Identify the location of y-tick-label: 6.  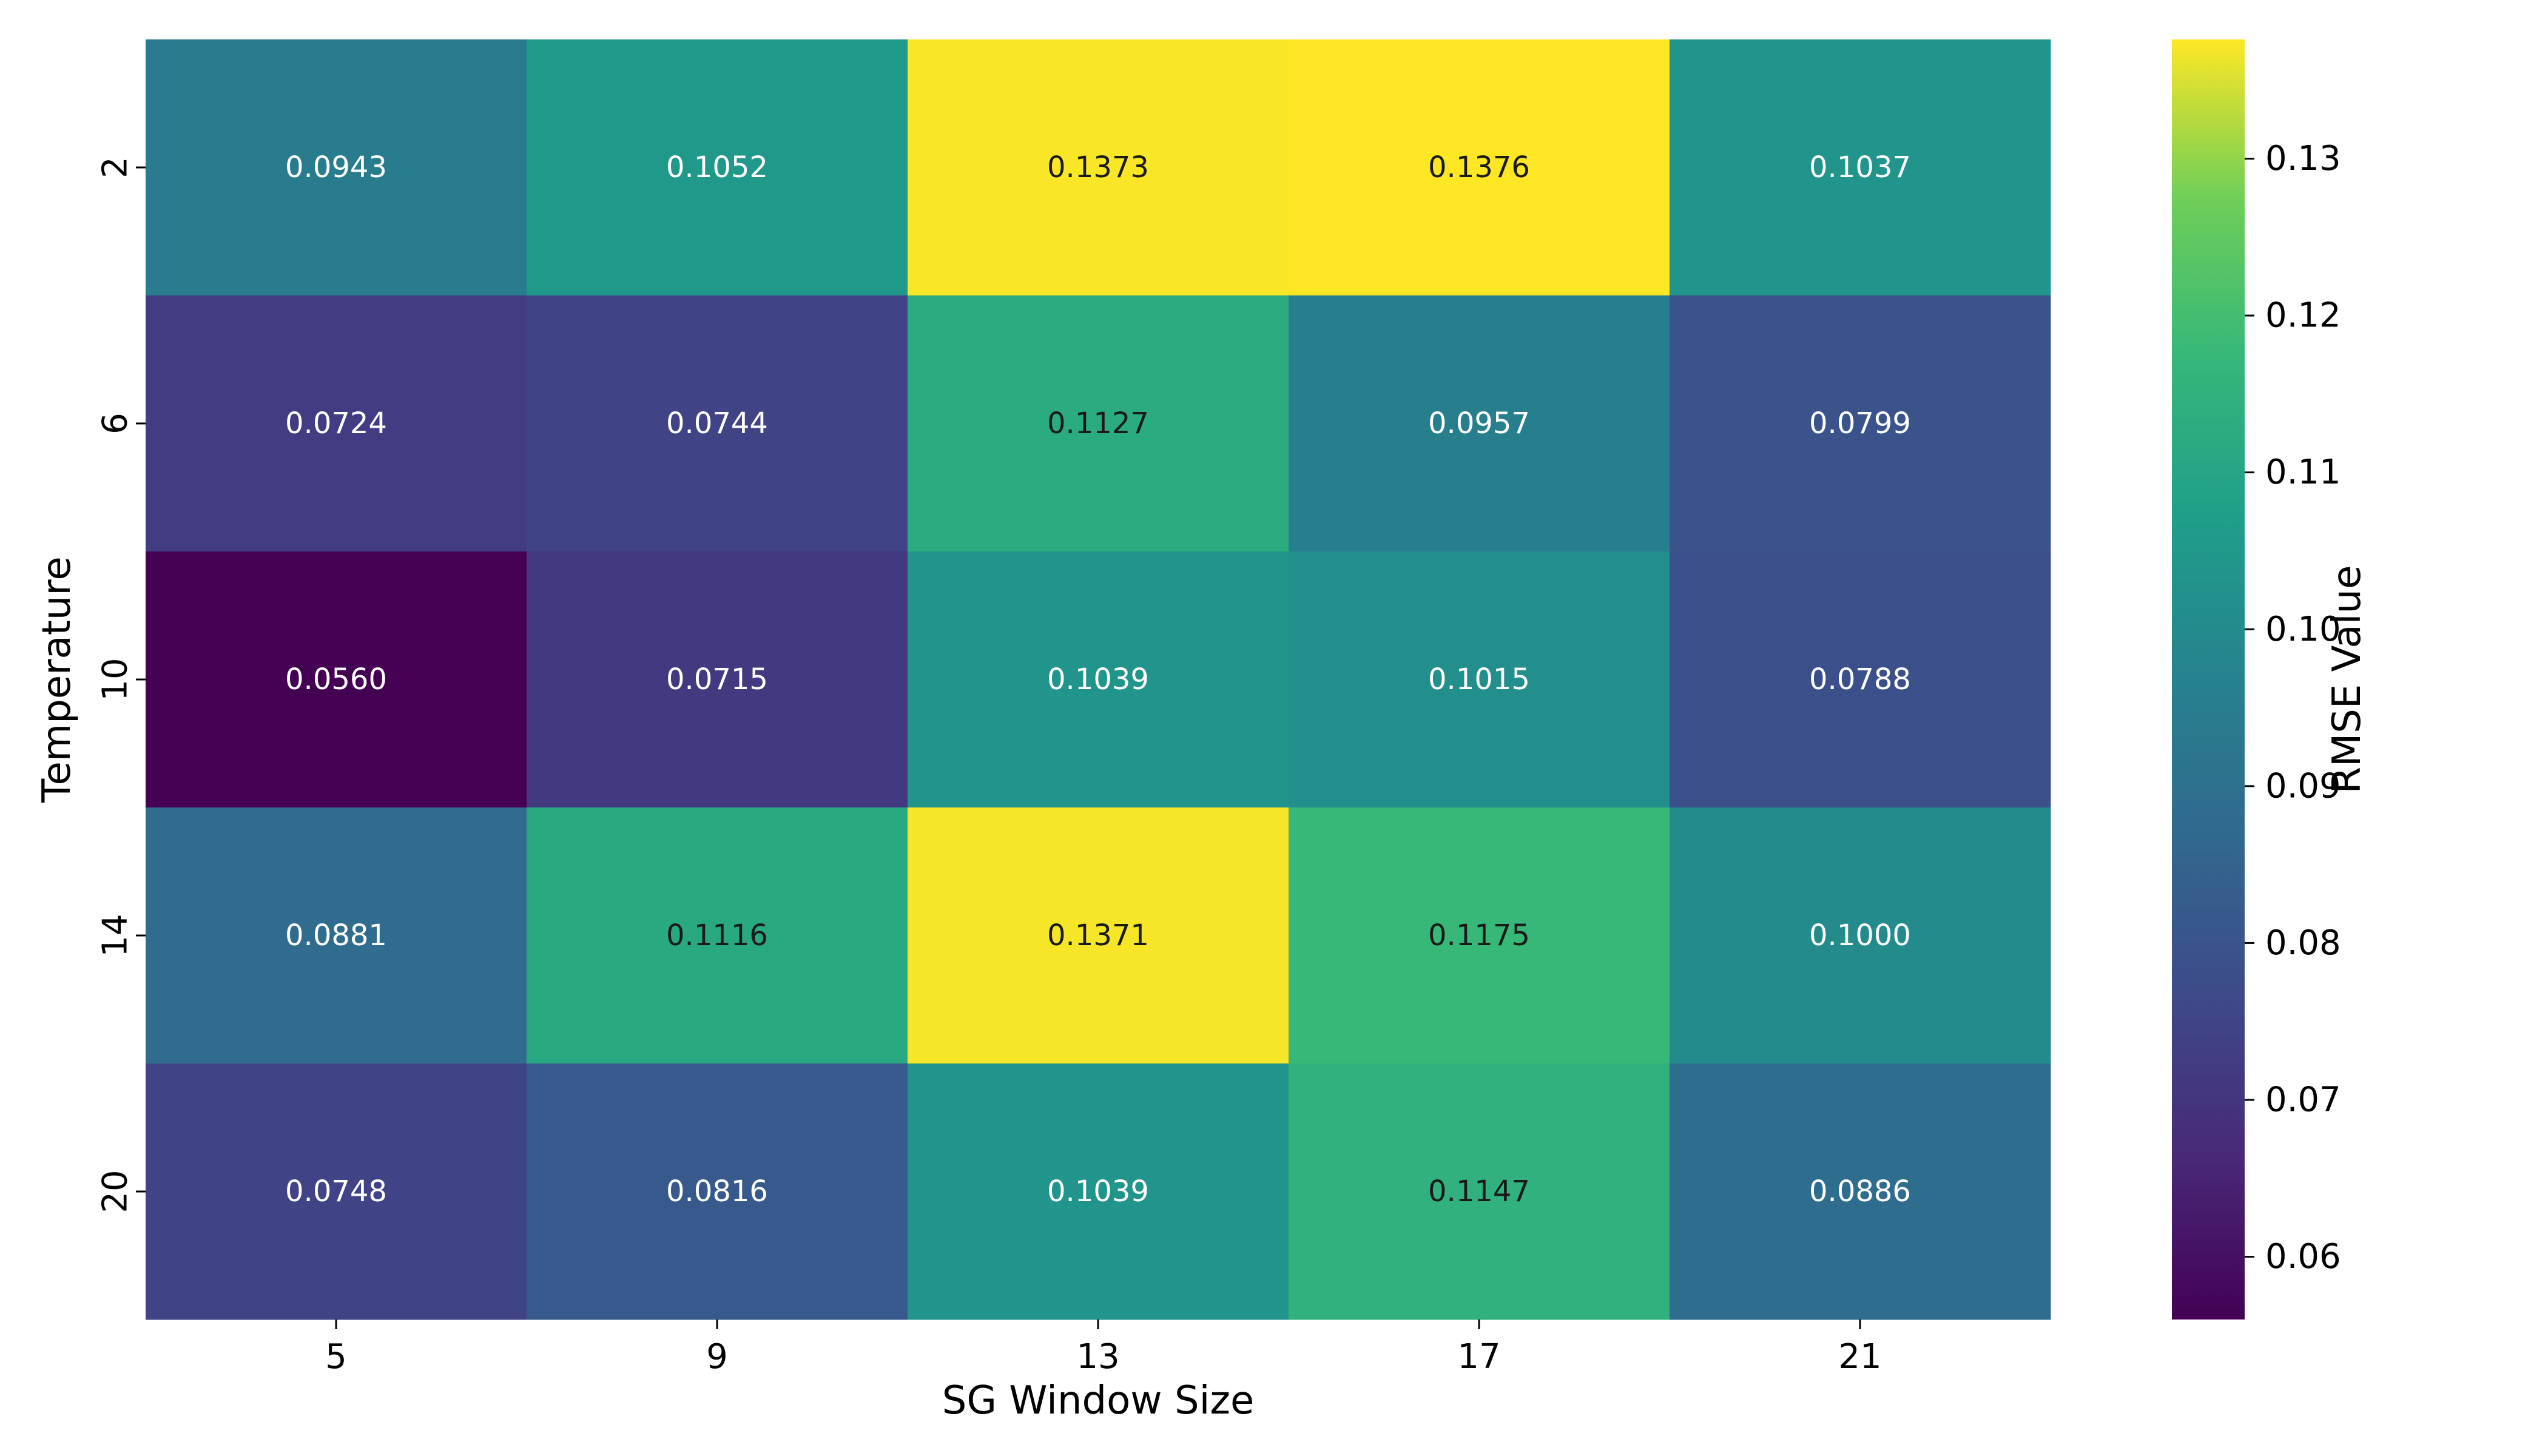
(115, 423).